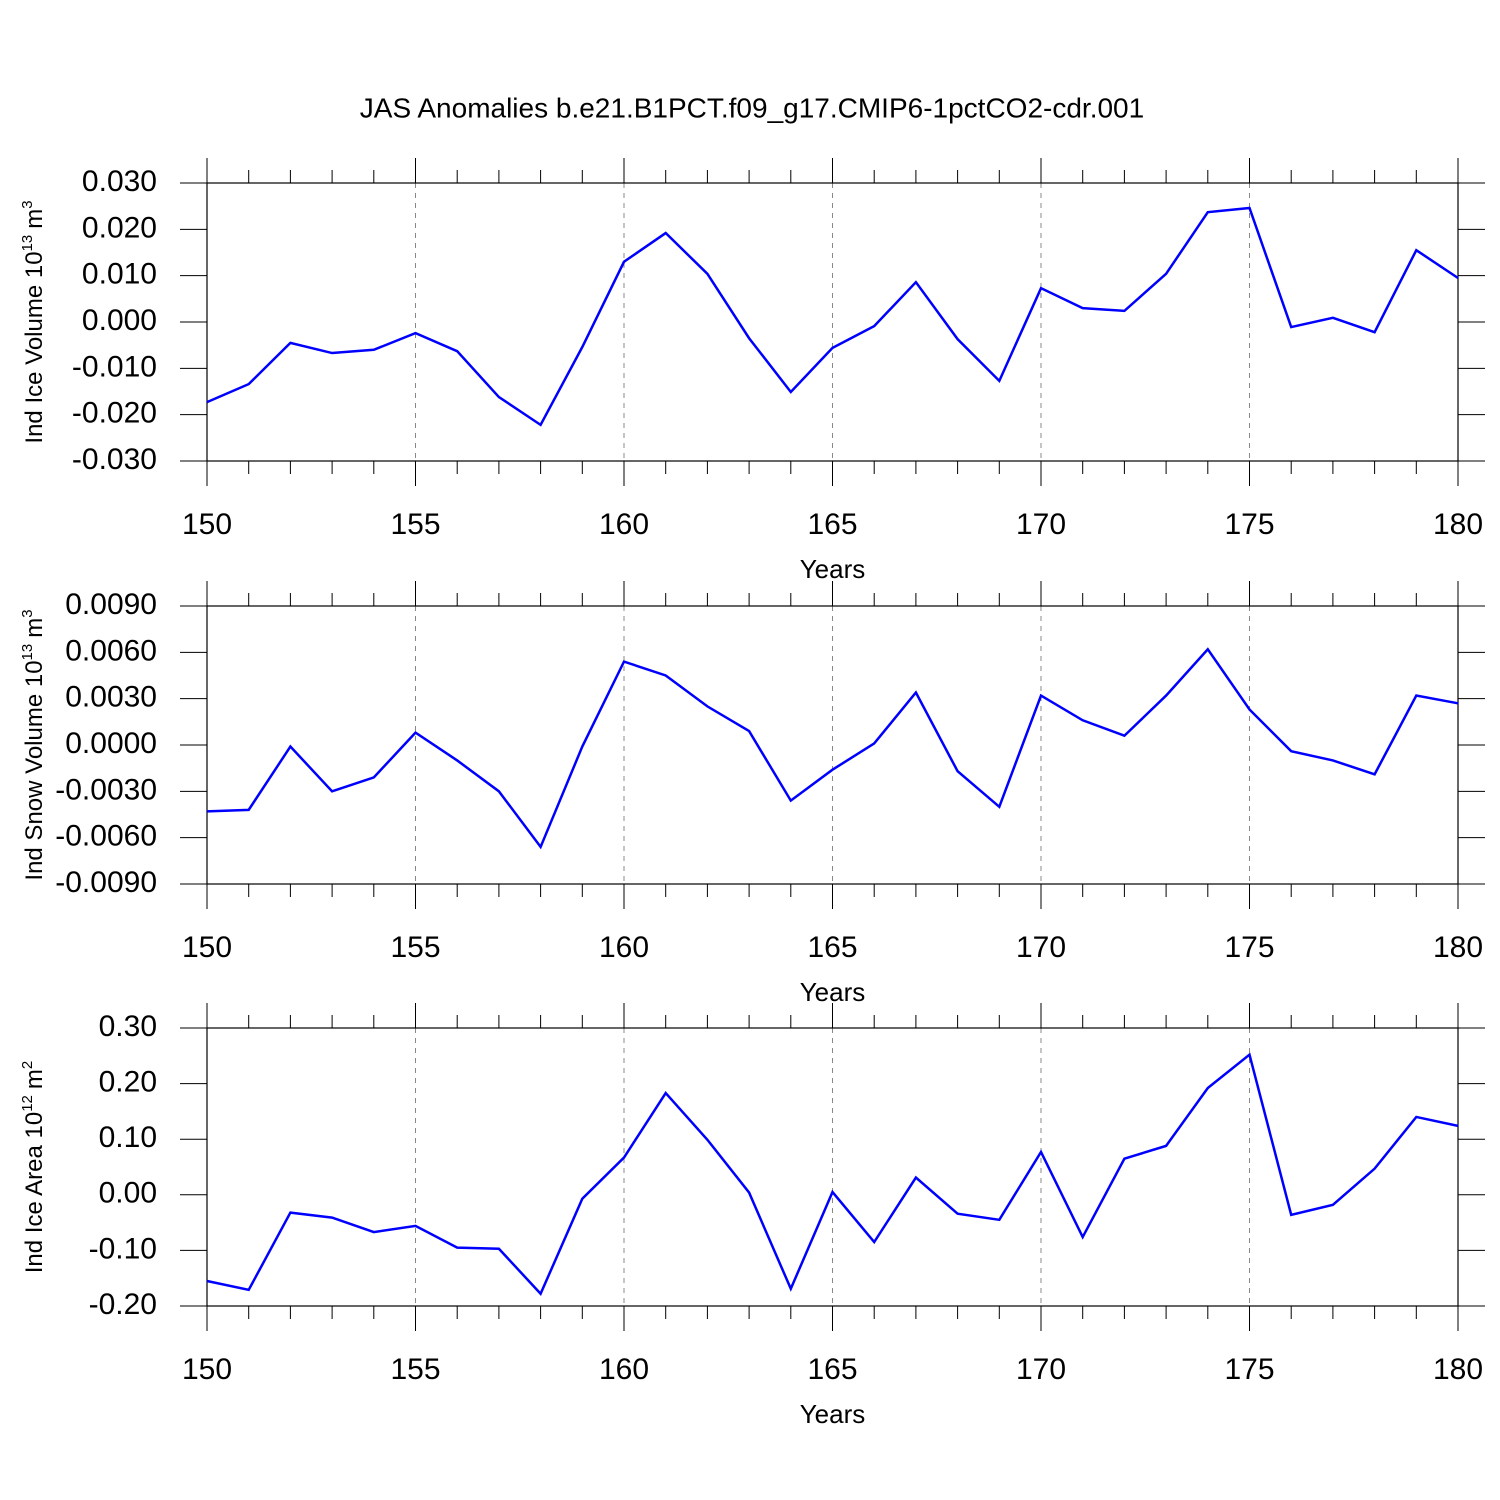 This screenshot has width=1500, height=1500. I want to click on y-tick-label: 0.20, so click(128, 1082).